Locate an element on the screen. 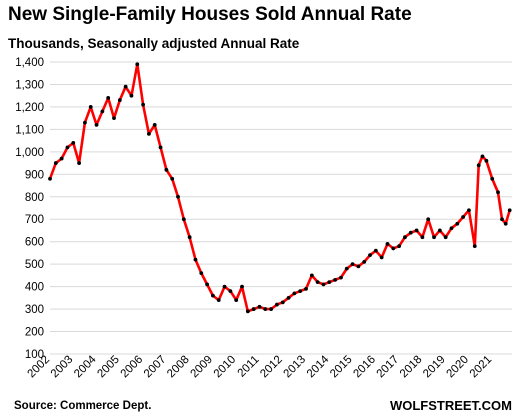 The width and height of the screenshot is (520, 420). x-tick-label: 2004 is located at coordinates (85, 366).